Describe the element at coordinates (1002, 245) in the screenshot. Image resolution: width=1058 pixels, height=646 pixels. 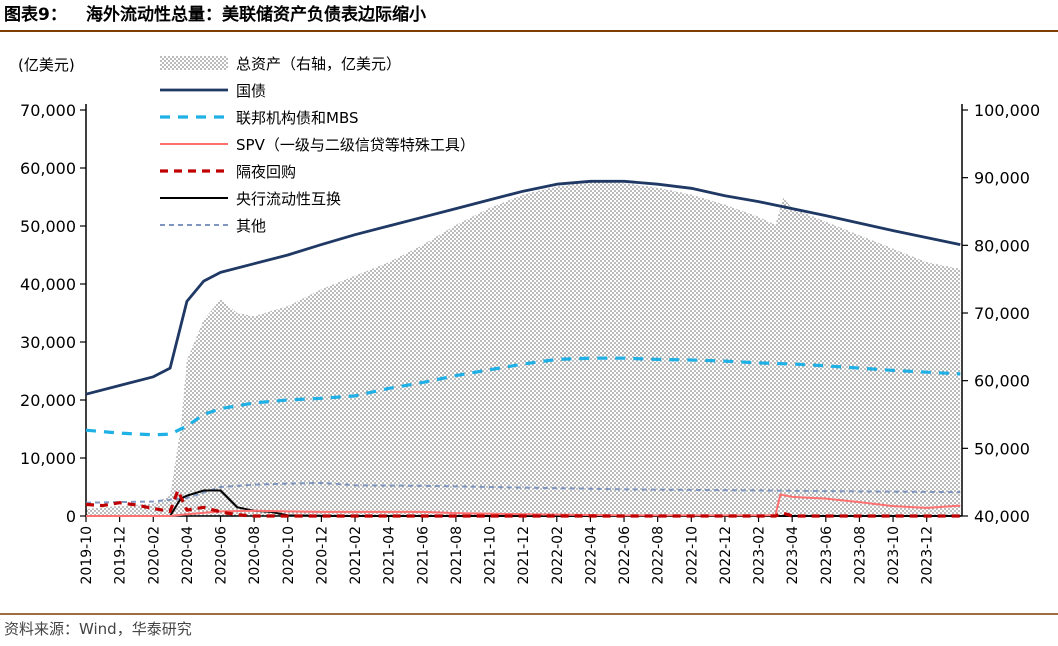
I see `right-axis-tick-label: 80,000` at that location.